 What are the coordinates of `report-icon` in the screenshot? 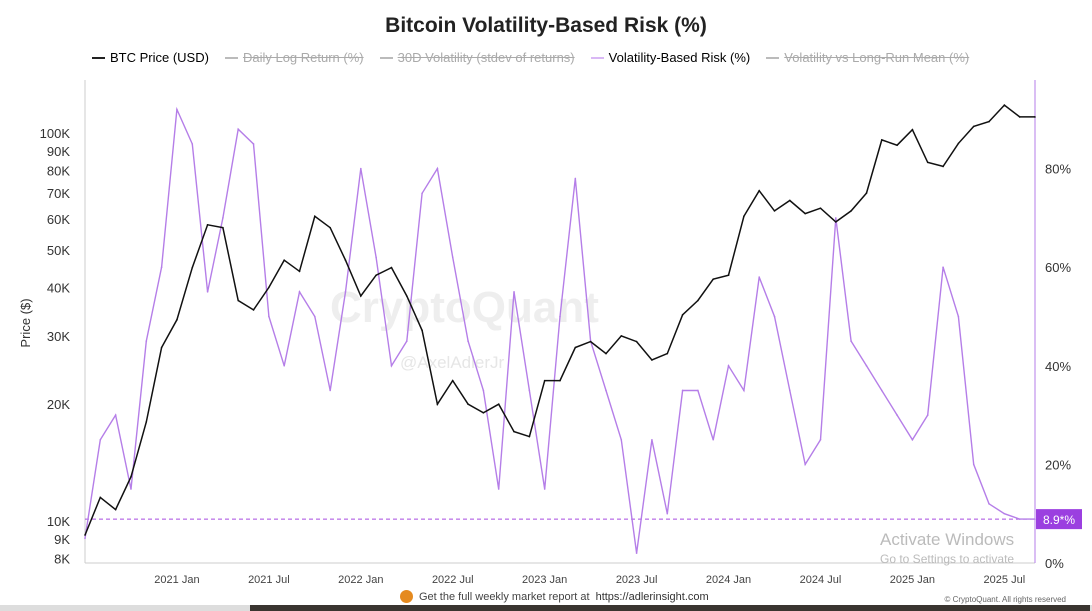 It's located at (406, 596).